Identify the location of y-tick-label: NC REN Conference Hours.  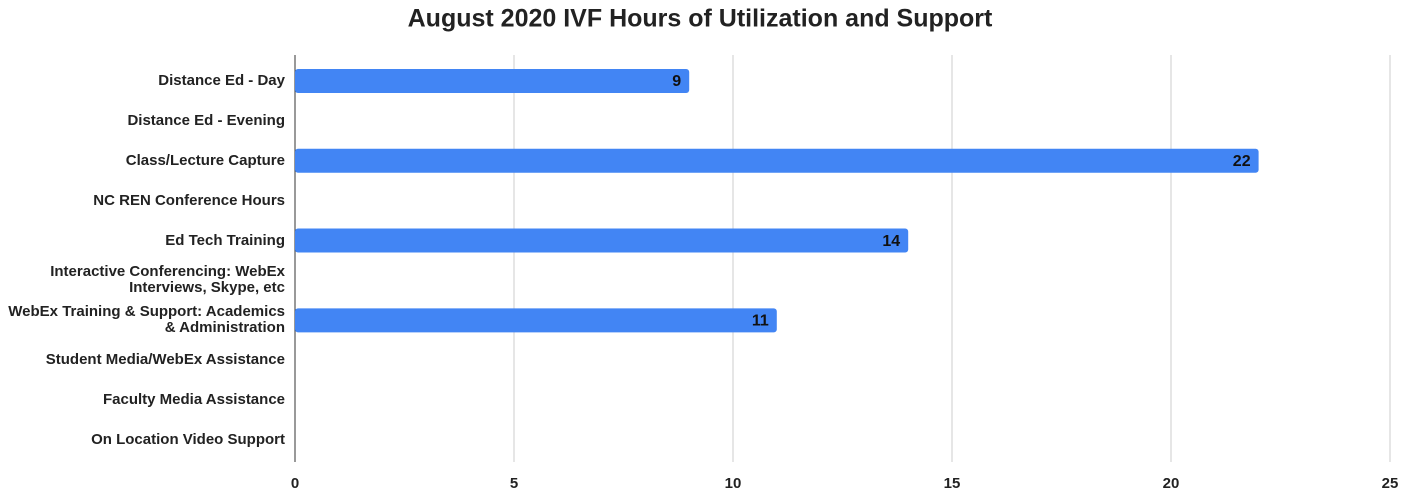
(189, 200).